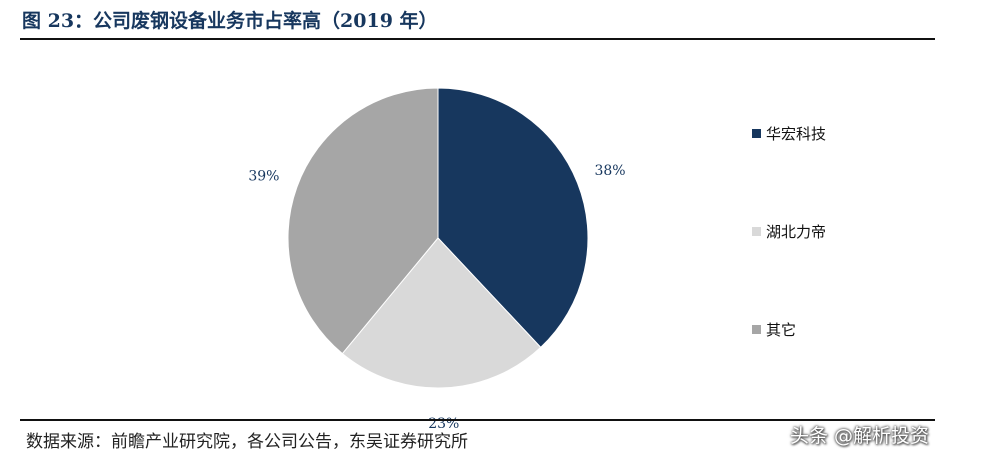  What do you see at coordinates (860, 436) in the screenshot?
I see `watermark: 头条 @解析投资` at bounding box center [860, 436].